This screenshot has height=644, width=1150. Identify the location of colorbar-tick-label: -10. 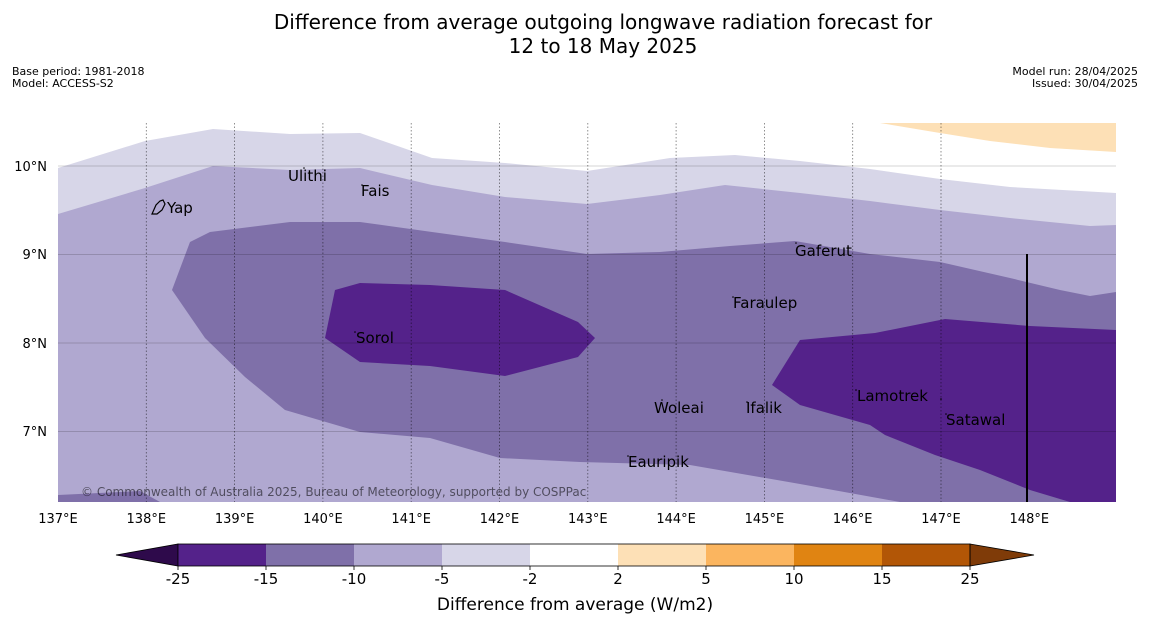
(354, 579).